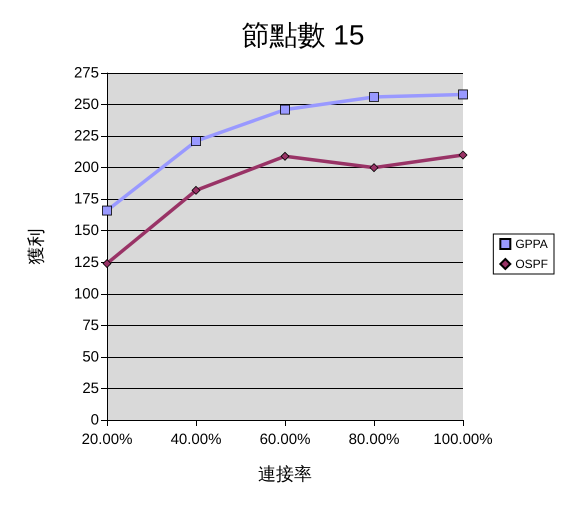  What do you see at coordinates (303, 35) in the screenshot?
I see `chart-title: 節點數 15` at bounding box center [303, 35].